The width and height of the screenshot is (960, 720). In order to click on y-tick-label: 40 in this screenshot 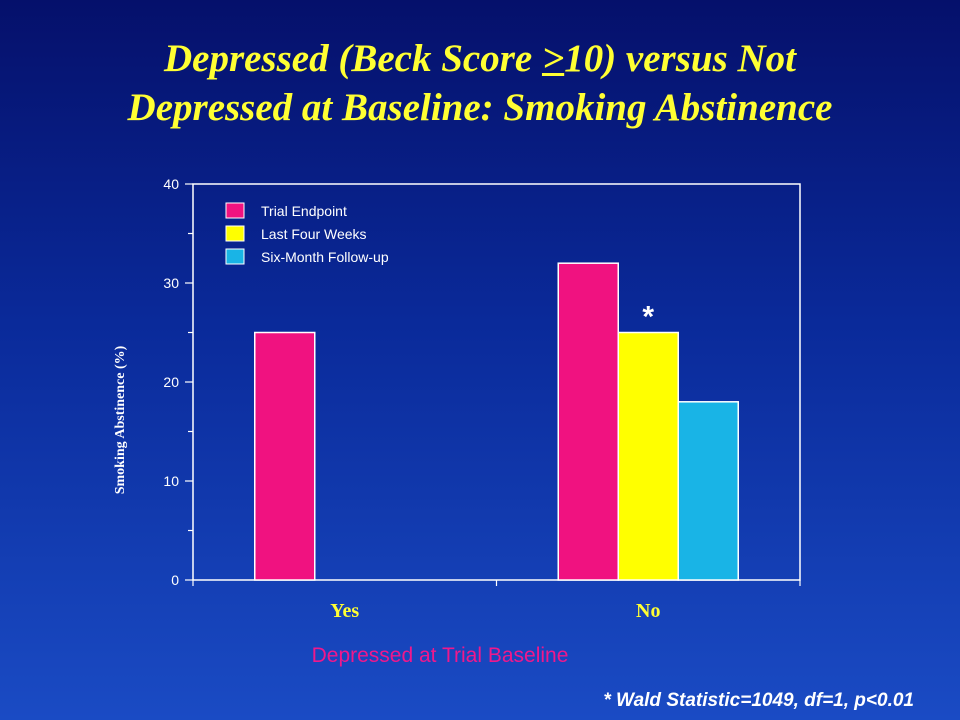, I will do `click(171, 184)`.